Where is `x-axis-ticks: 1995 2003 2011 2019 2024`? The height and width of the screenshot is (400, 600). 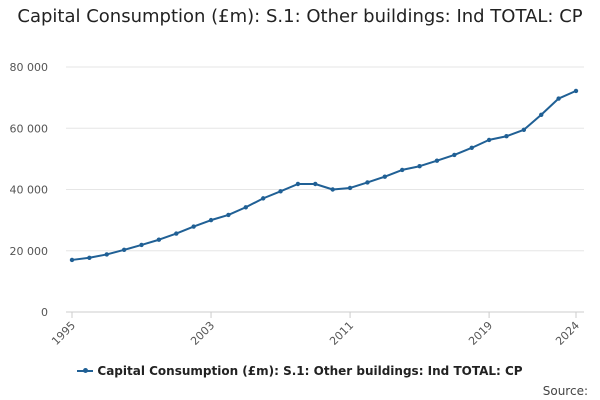
x-axis-ticks: 1995 2003 2011 2019 2024 is located at coordinates (315, 330).